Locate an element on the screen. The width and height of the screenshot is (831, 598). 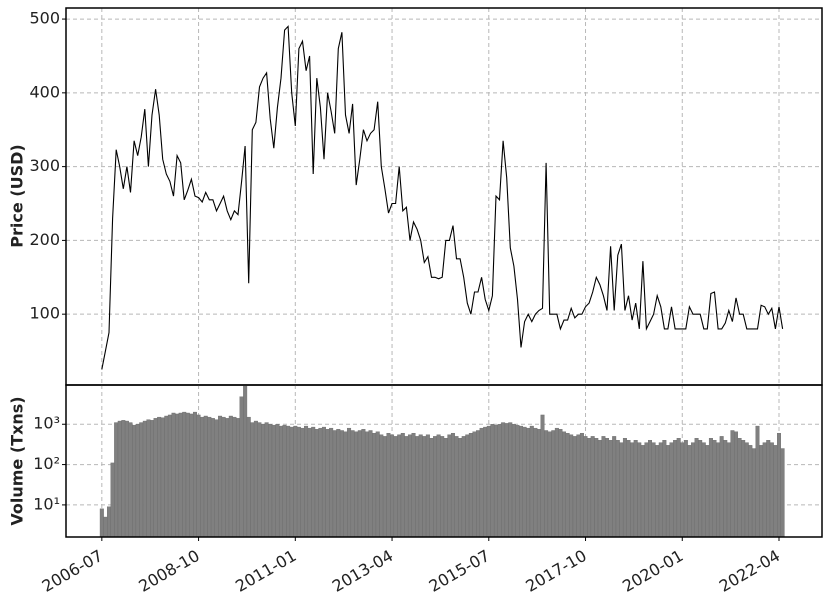
volume-axis-label: Volume (Txns) is located at coordinates (17, 460).